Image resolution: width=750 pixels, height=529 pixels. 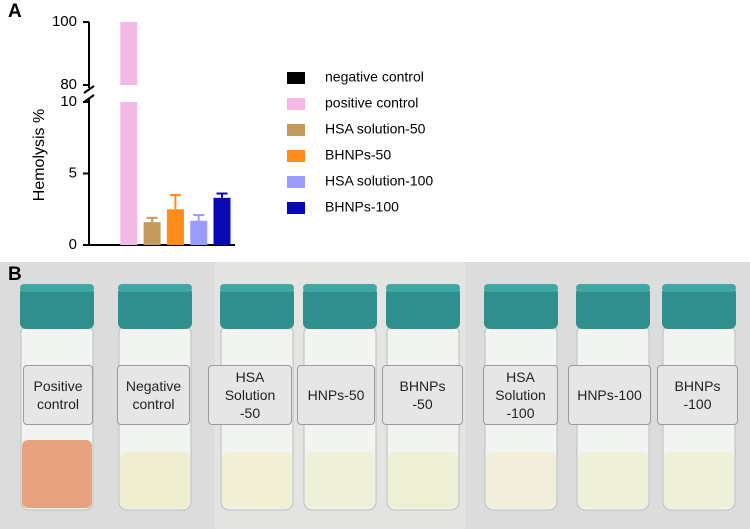 I want to click on vial-label: HNPs-100, so click(x=609, y=395).